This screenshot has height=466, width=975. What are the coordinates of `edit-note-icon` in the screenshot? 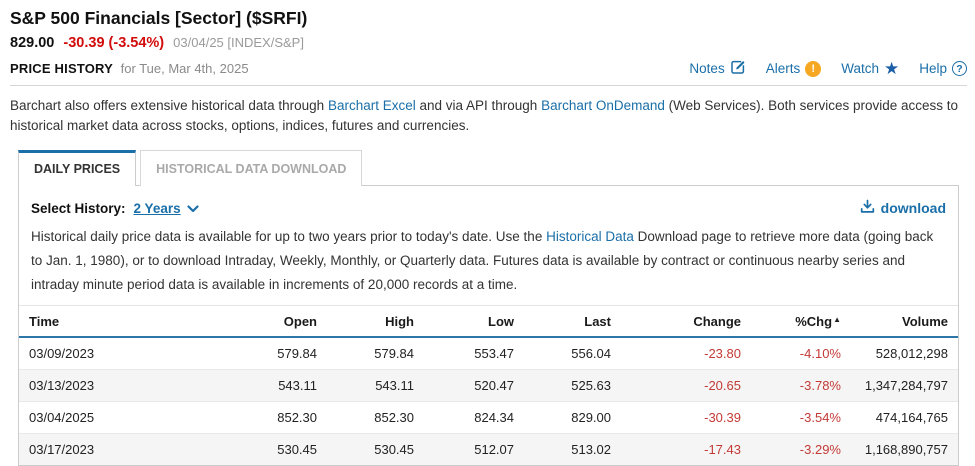 It's located at (738, 68).